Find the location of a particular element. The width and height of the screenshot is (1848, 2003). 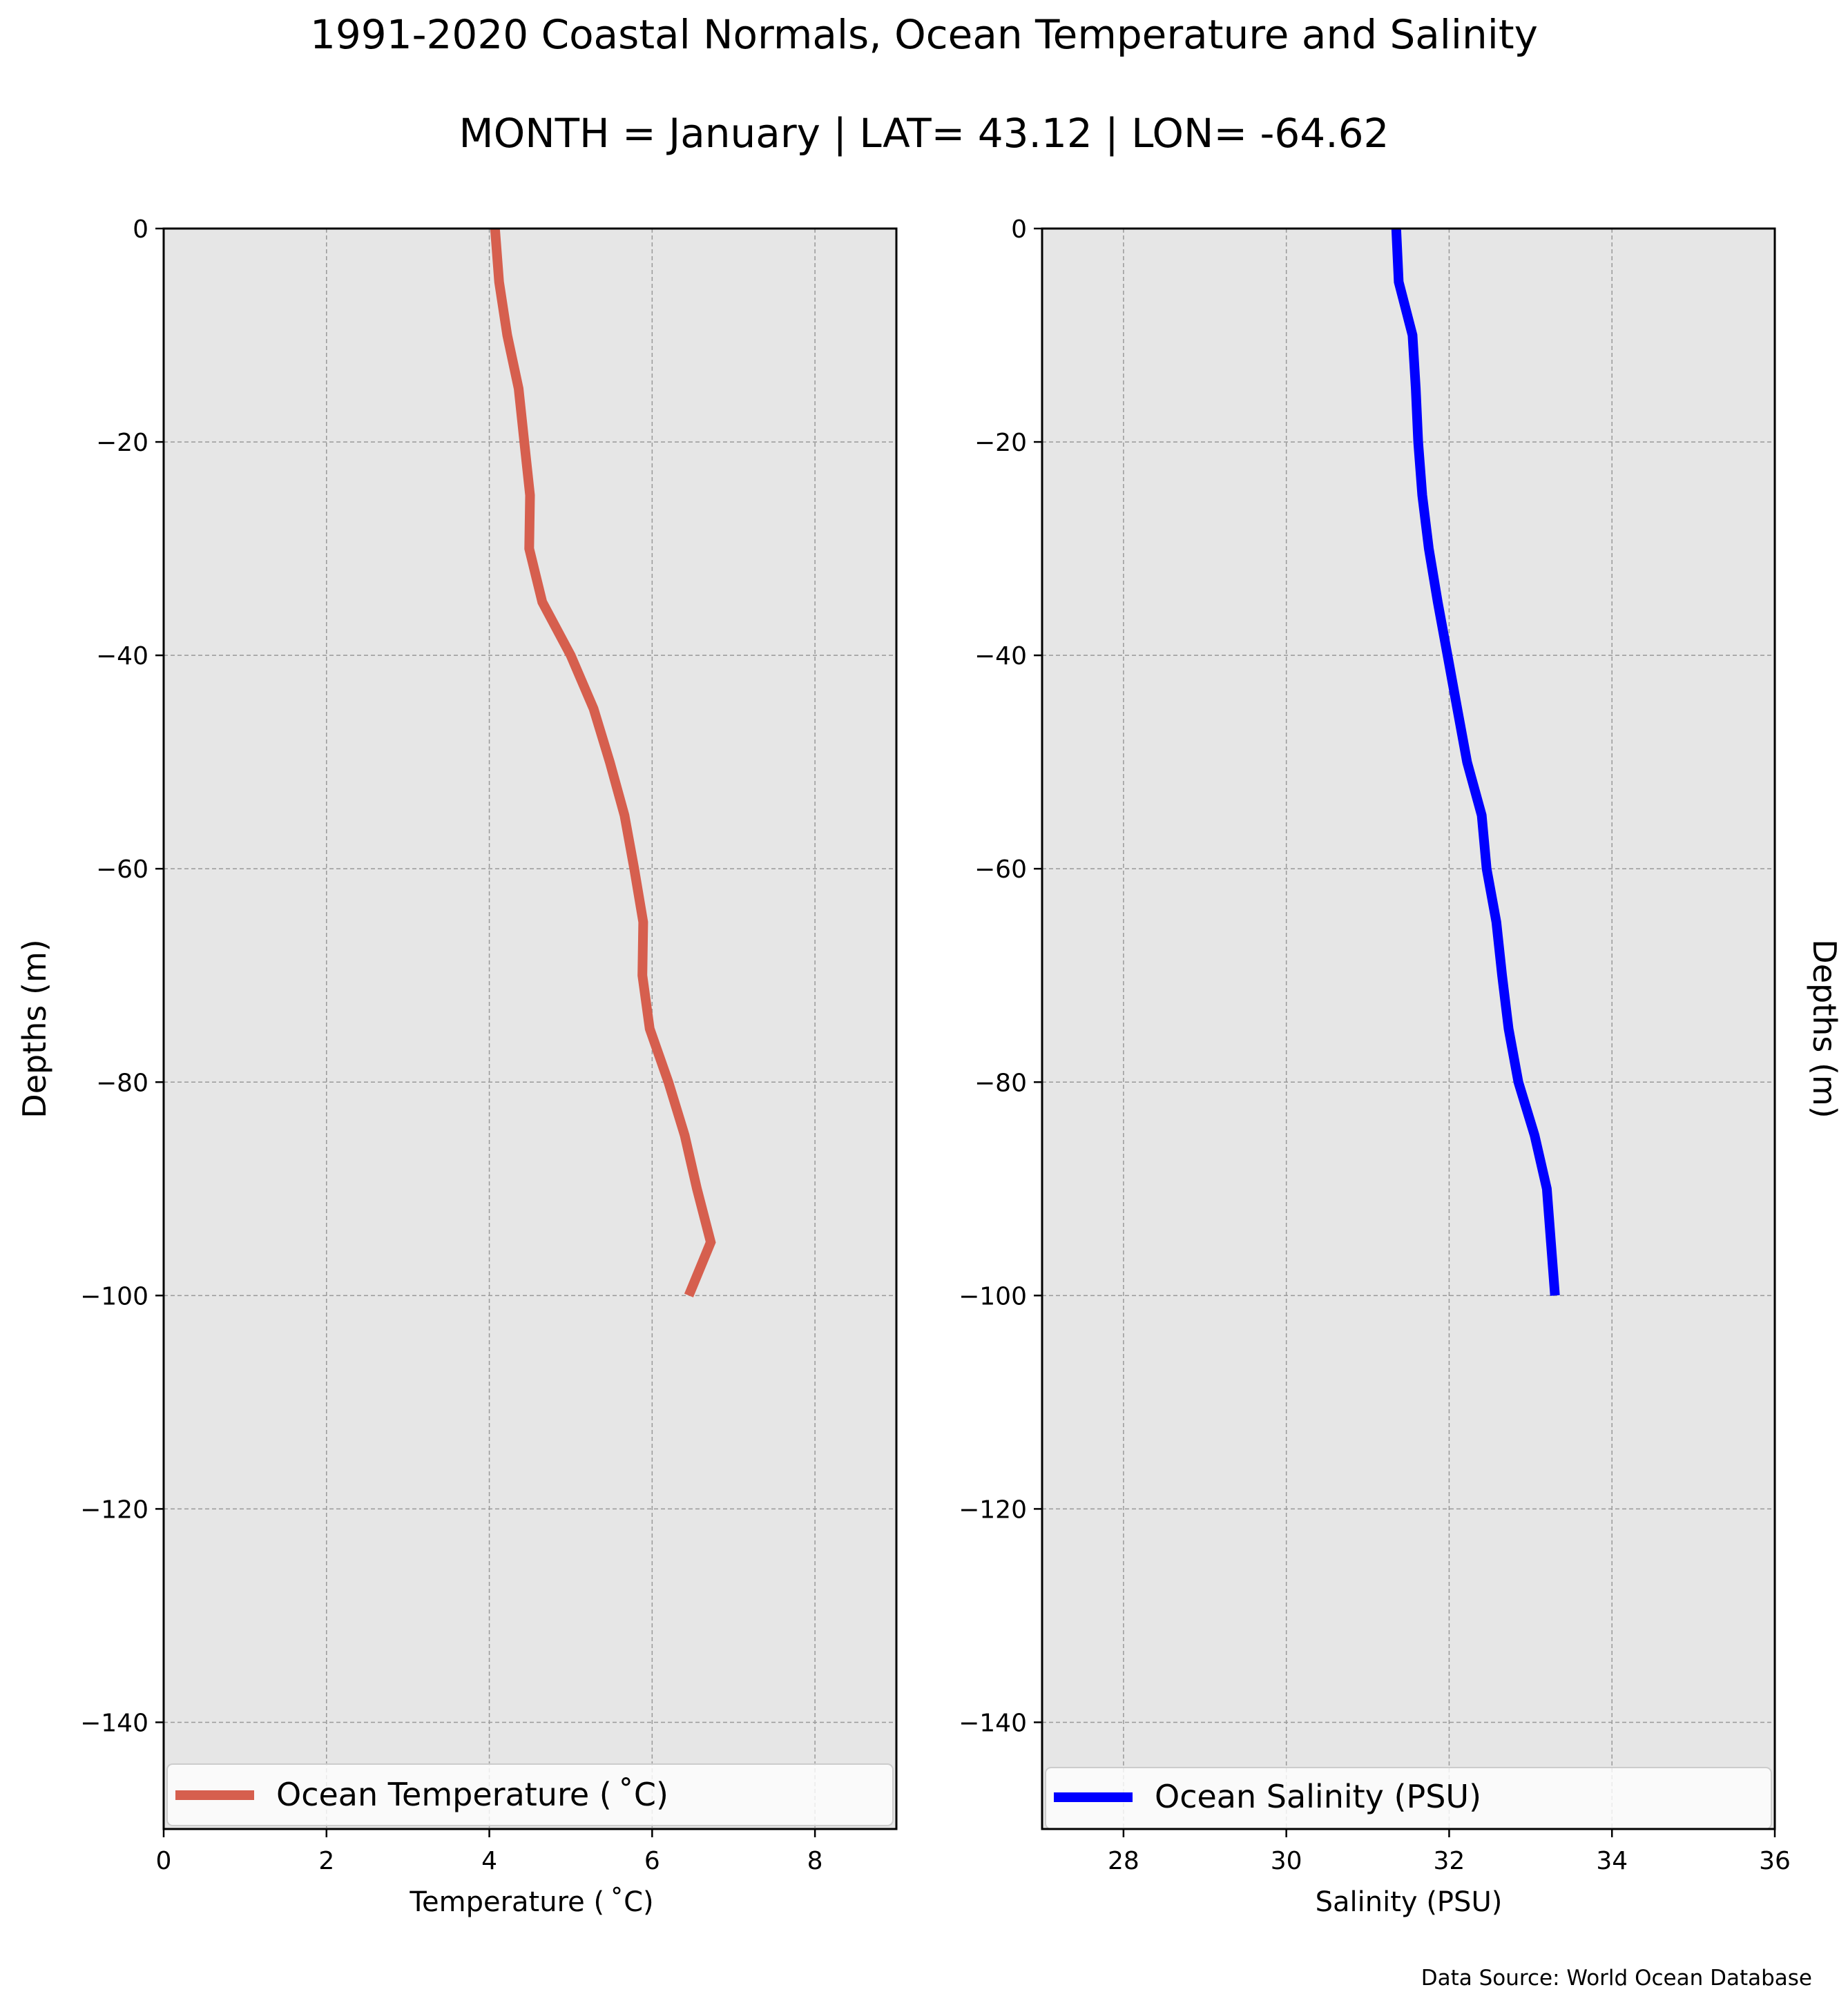

data-source-note: Data Source: World Ocean Database is located at coordinates (1616, 1978).